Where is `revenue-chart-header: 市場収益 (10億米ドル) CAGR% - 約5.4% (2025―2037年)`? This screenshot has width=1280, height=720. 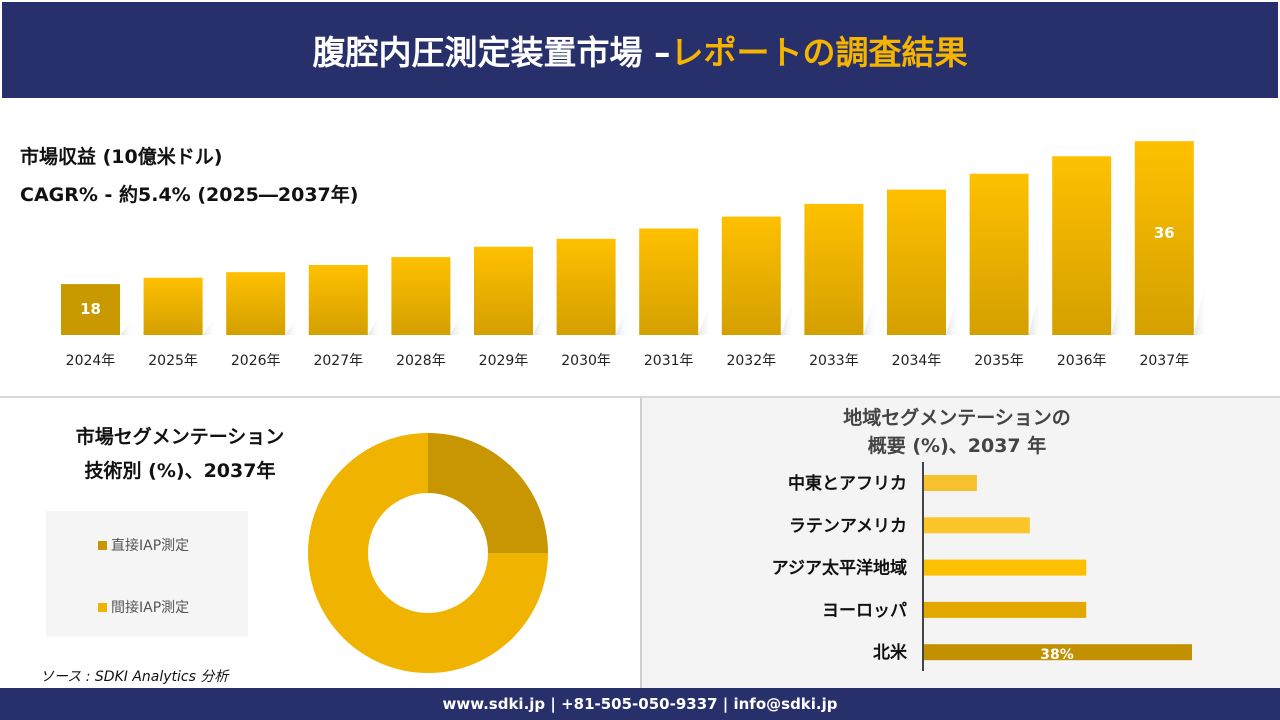 revenue-chart-header: 市場収益 (10億米ドル) CAGR% - 約5.4% (2025―2037年) is located at coordinates (189, 176).